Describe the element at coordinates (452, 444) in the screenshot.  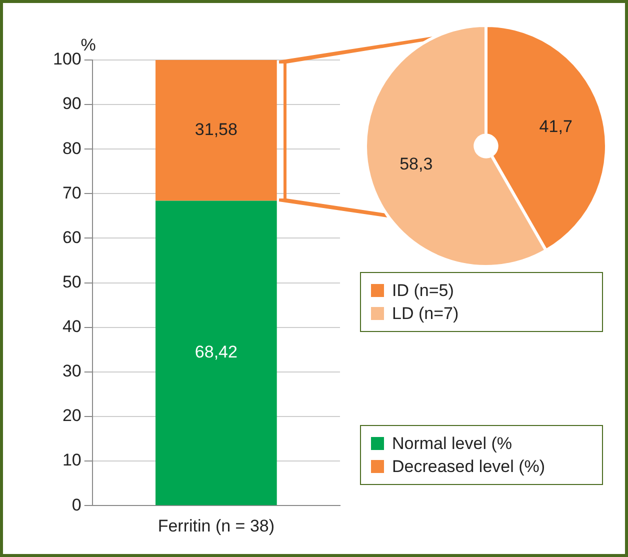
I see `legend-label: Normal level (%` at that location.